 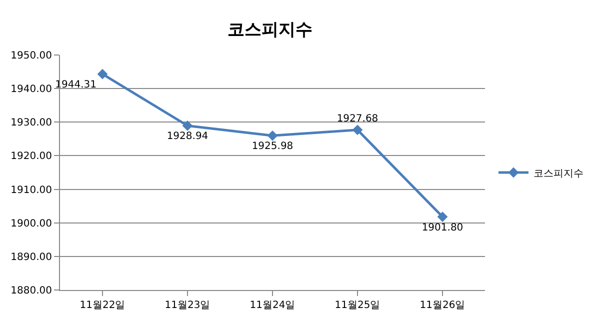 I want to click on x-tick-label: 11월22일, so click(x=103, y=305).